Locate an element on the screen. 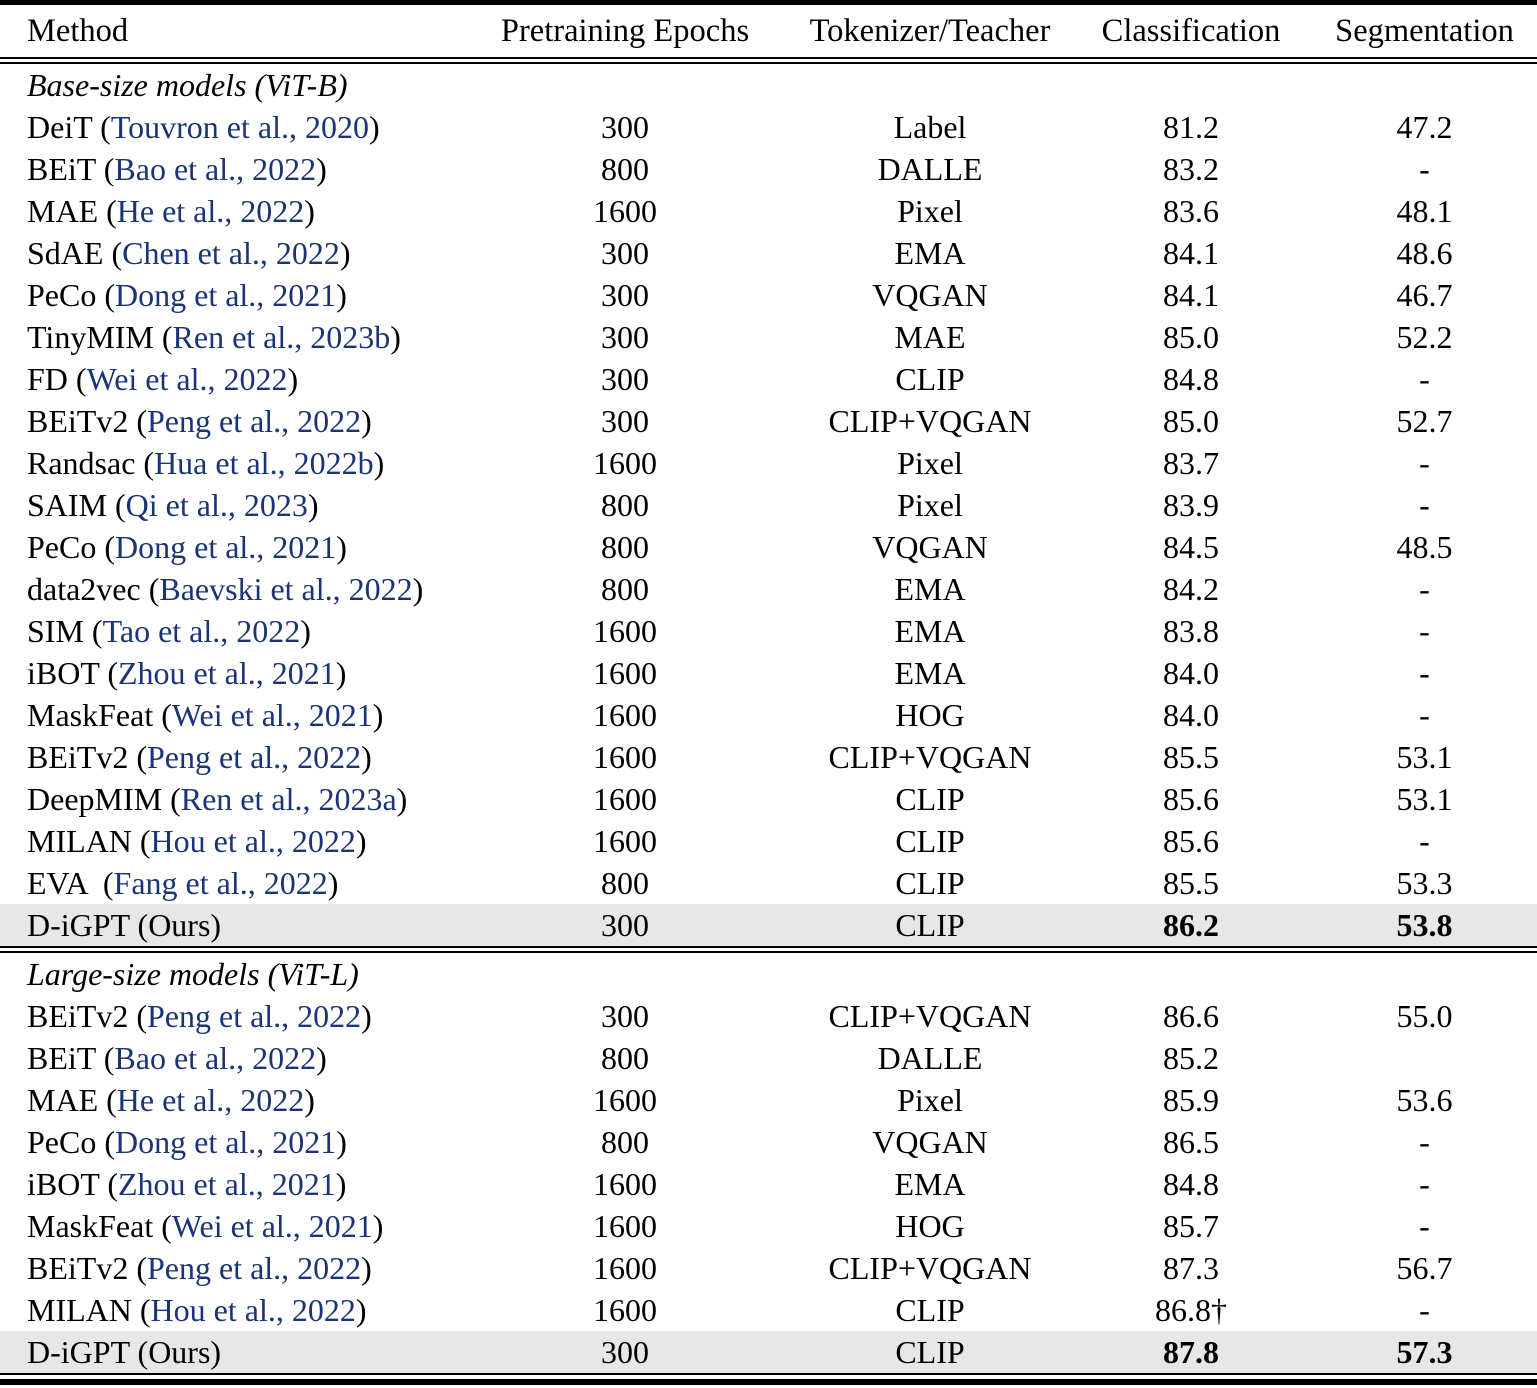 This screenshot has width=1537, height=1388. citation-link: Touvron et al., 2020 is located at coordinates (239, 127).